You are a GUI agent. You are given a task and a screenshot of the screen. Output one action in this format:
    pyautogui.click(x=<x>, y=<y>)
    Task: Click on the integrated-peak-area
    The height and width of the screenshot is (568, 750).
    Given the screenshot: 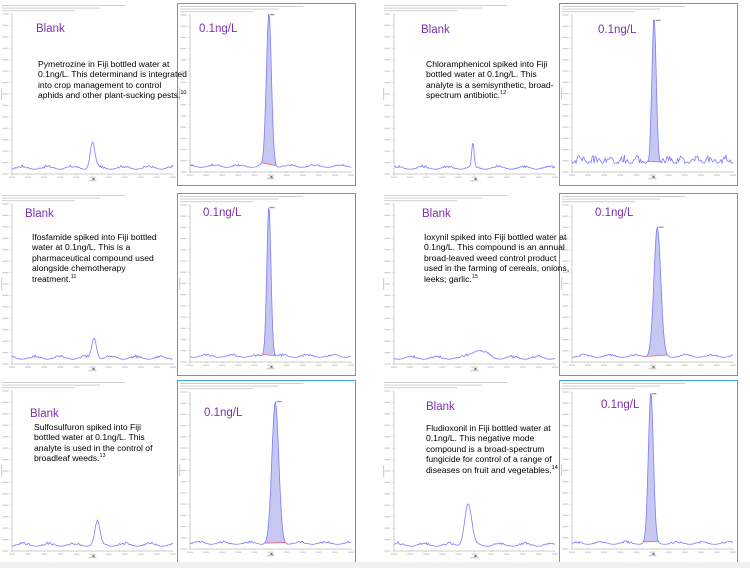 What is the action you would take?
    pyautogui.click(x=275, y=472)
    